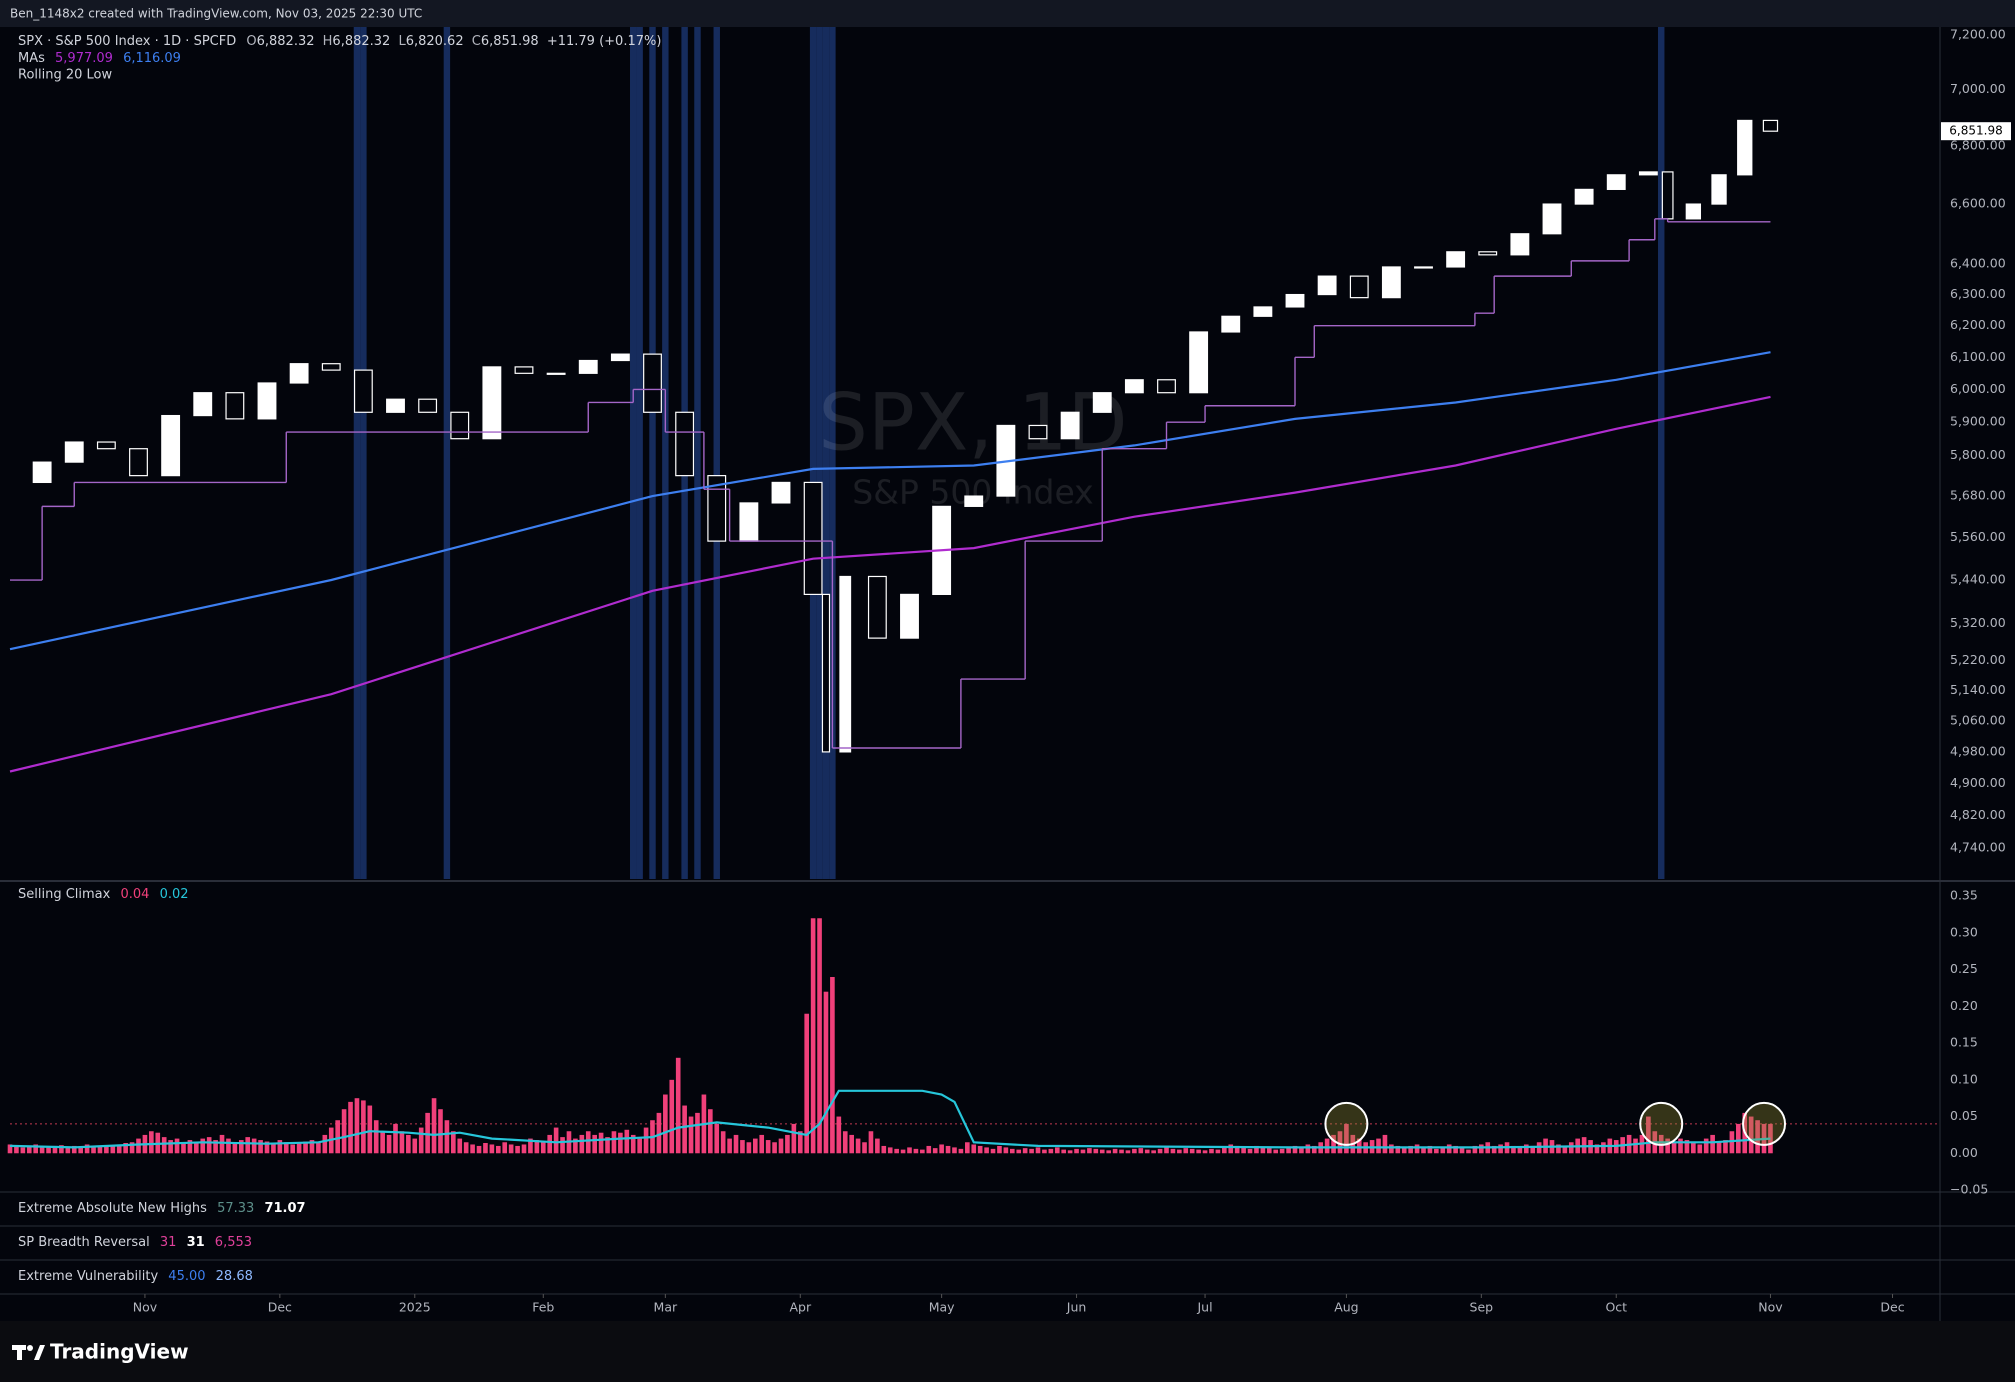 Image resolution: width=2015 pixels, height=1382 pixels. What do you see at coordinates (1978, 203) in the screenshot?
I see `y-tick-label: 6,600.00` at bounding box center [1978, 203].